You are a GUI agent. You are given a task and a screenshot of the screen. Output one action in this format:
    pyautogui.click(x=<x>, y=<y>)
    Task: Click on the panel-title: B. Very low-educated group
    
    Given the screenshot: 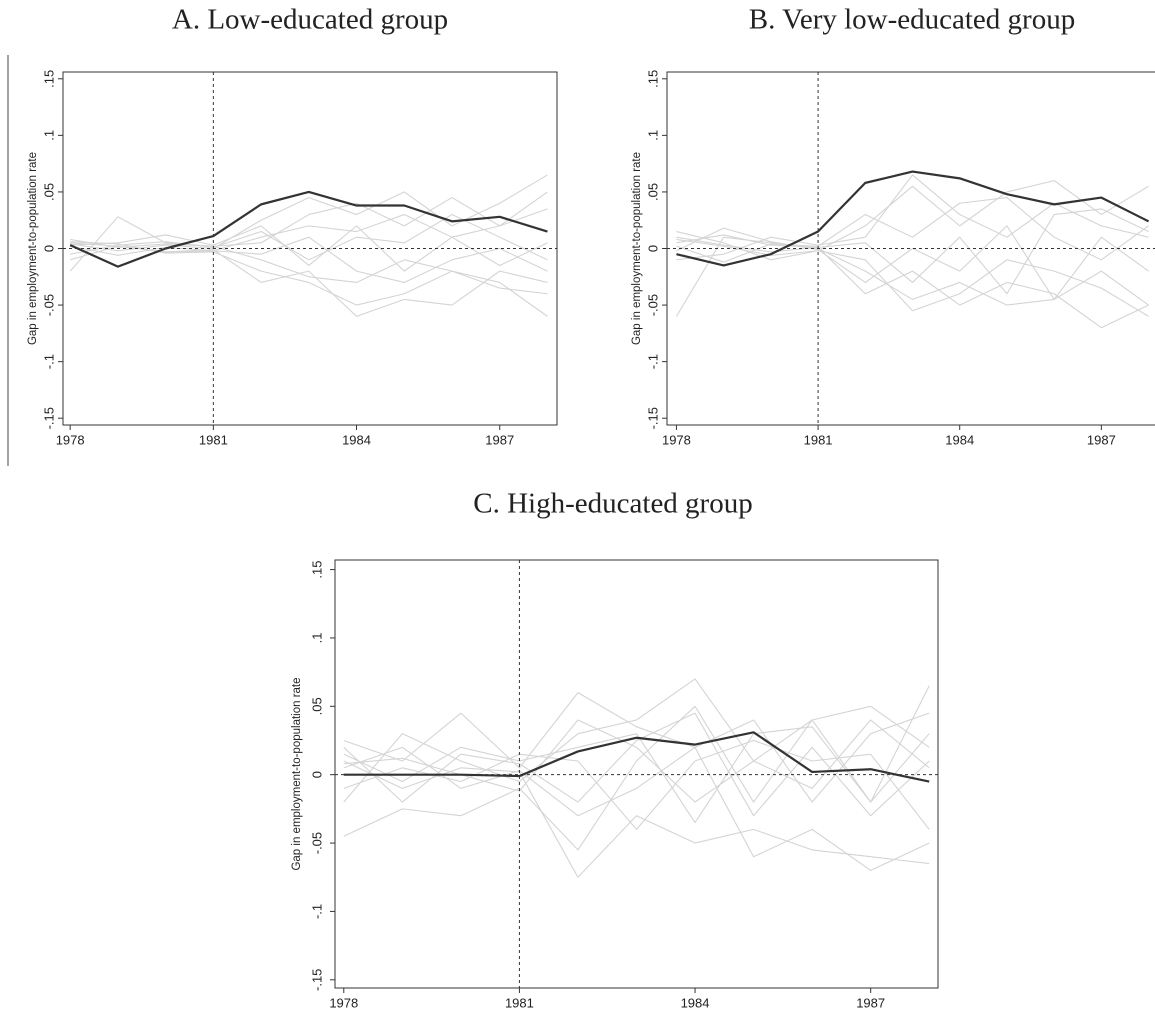 What is the action you would take?
    pyautogui.click(x=912, y=20)
    